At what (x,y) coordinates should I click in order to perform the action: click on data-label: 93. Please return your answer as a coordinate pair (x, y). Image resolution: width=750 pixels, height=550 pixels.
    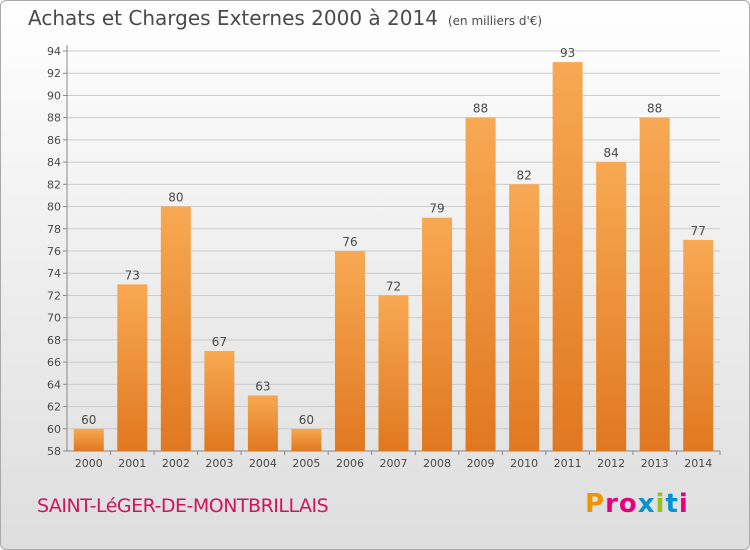
    Looking at the image, I should click on (567, 53).